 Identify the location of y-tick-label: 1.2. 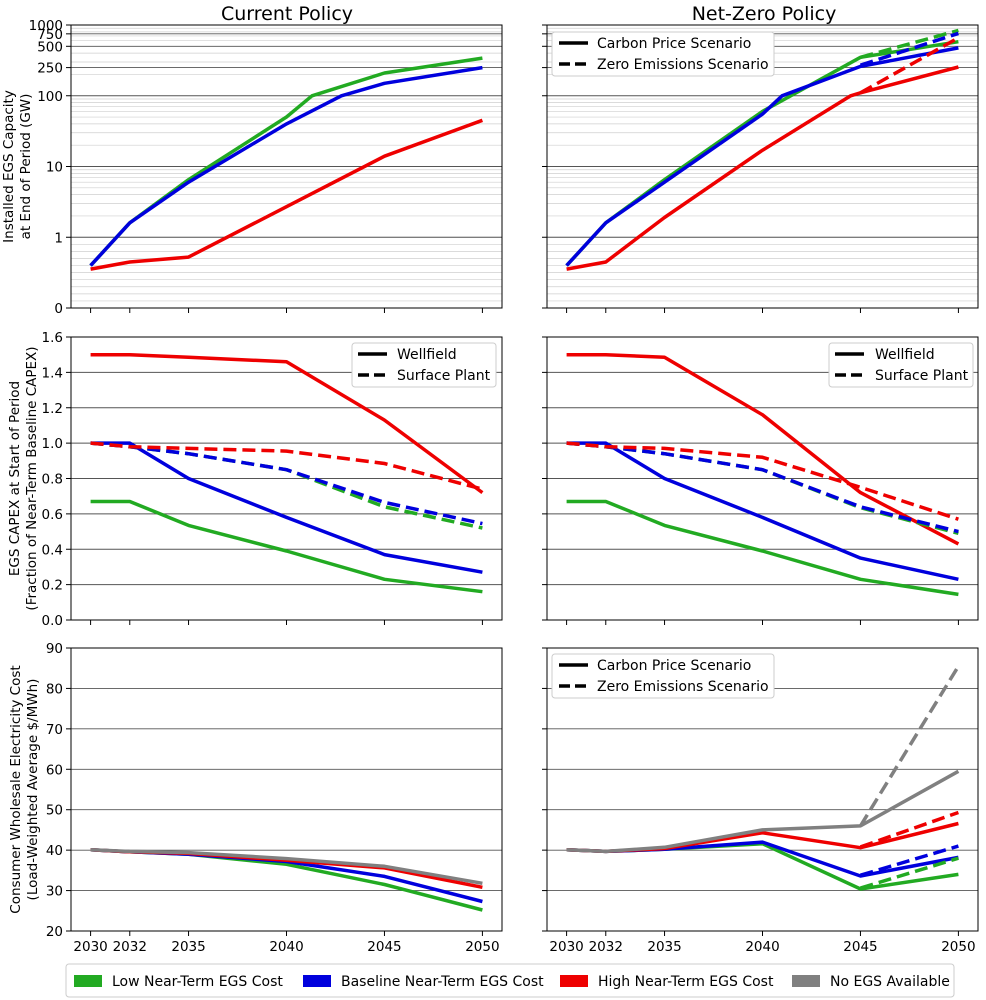
(52, 409).